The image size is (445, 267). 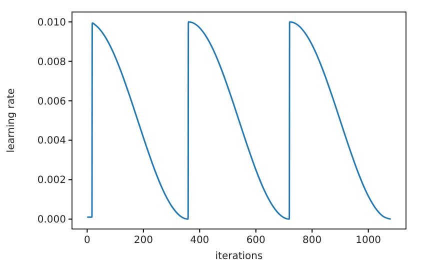 What do you see at coordinates (239, 256) in the screenshot?
I see `x-axis-title: iterations` at bounding box center [239, 256].